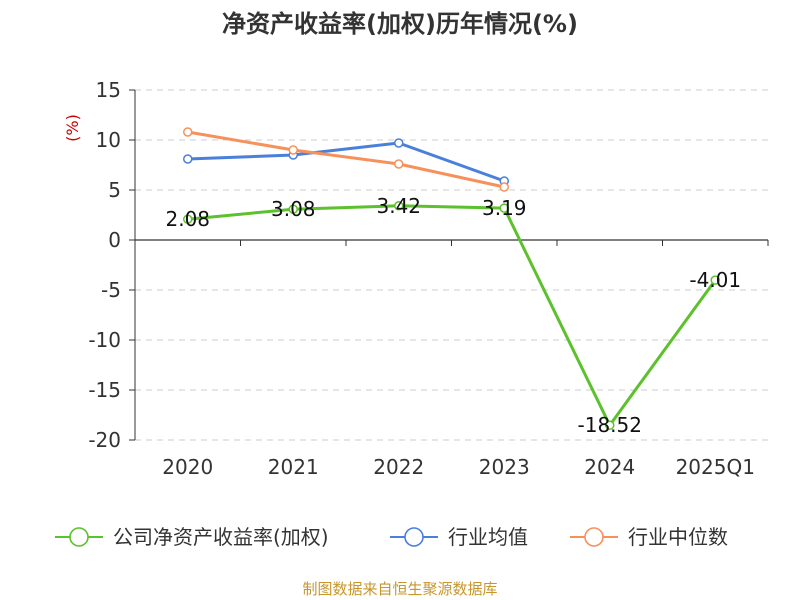 Image resolution: width=800 pixels, height=600 pixels. I want to click on y-tick-label: -10, so click(104, 340).